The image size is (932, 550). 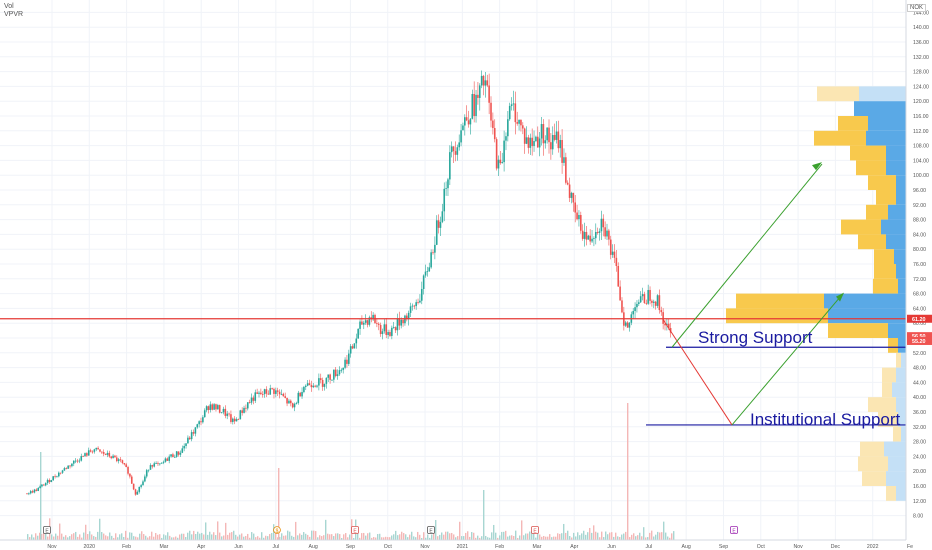 What do you see at coordinates (921, 43) in the screenshot?
I see `price-tick-label: 136.00` at bounding box center [921, 43].